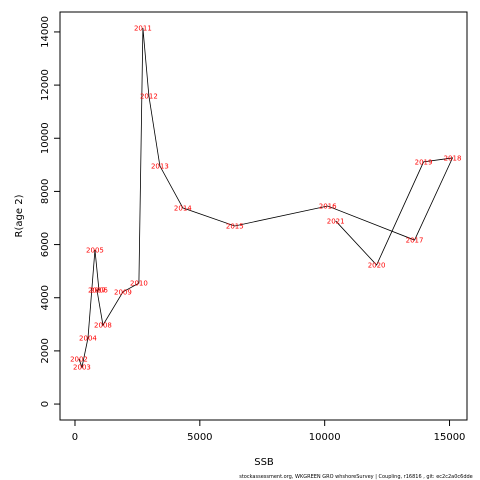  Describe the element at coordinates (45, 297) in the screenshot. I see `y-tick-label: 4000` at that location.